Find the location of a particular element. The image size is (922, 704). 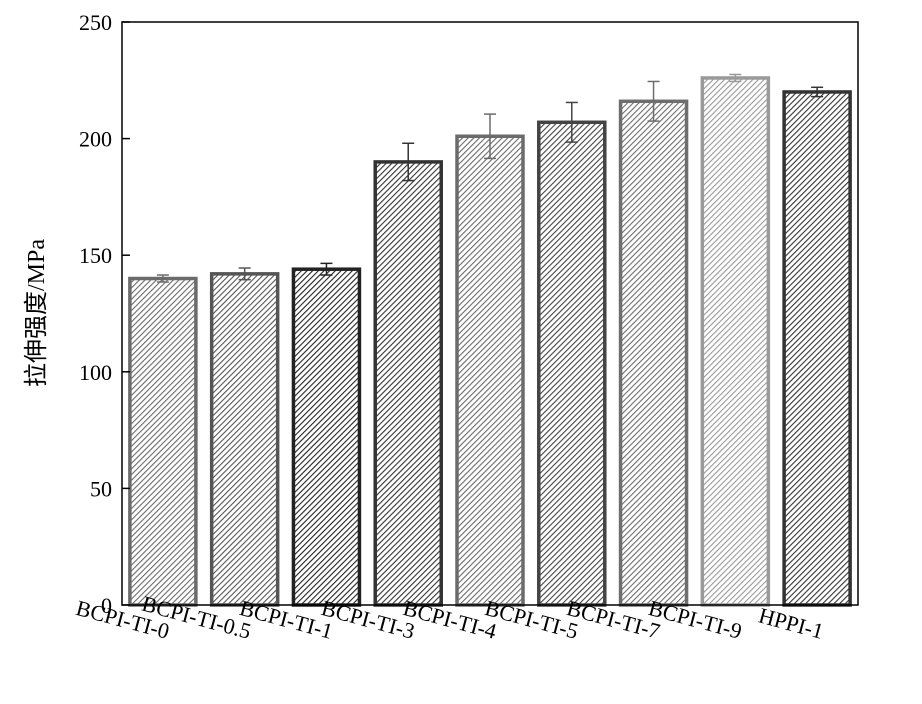

y-tick-label: 100 is located at coordinates (95, 372).